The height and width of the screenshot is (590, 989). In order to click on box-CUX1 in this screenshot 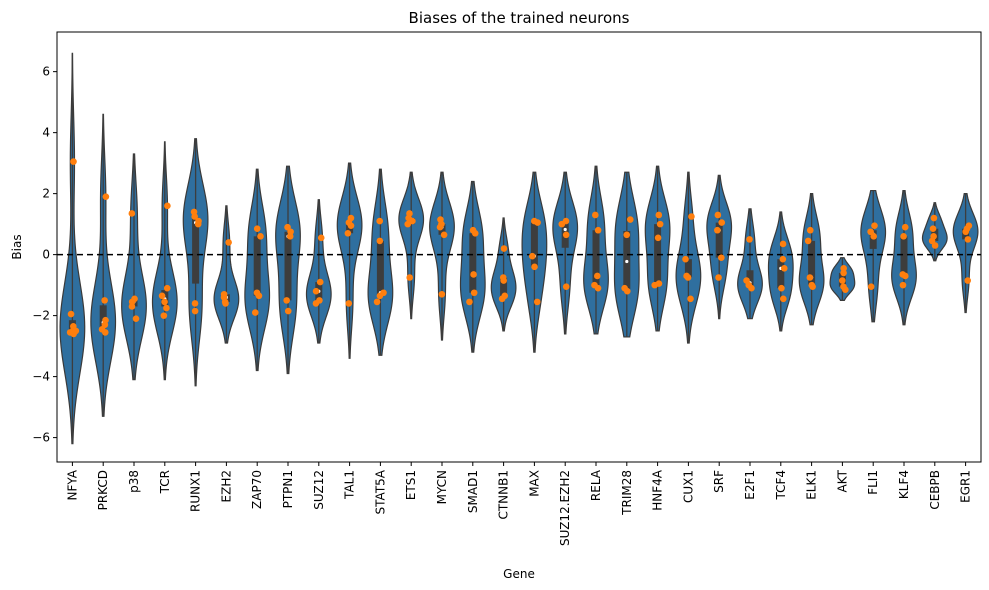, I will do `click(688, 268)`.